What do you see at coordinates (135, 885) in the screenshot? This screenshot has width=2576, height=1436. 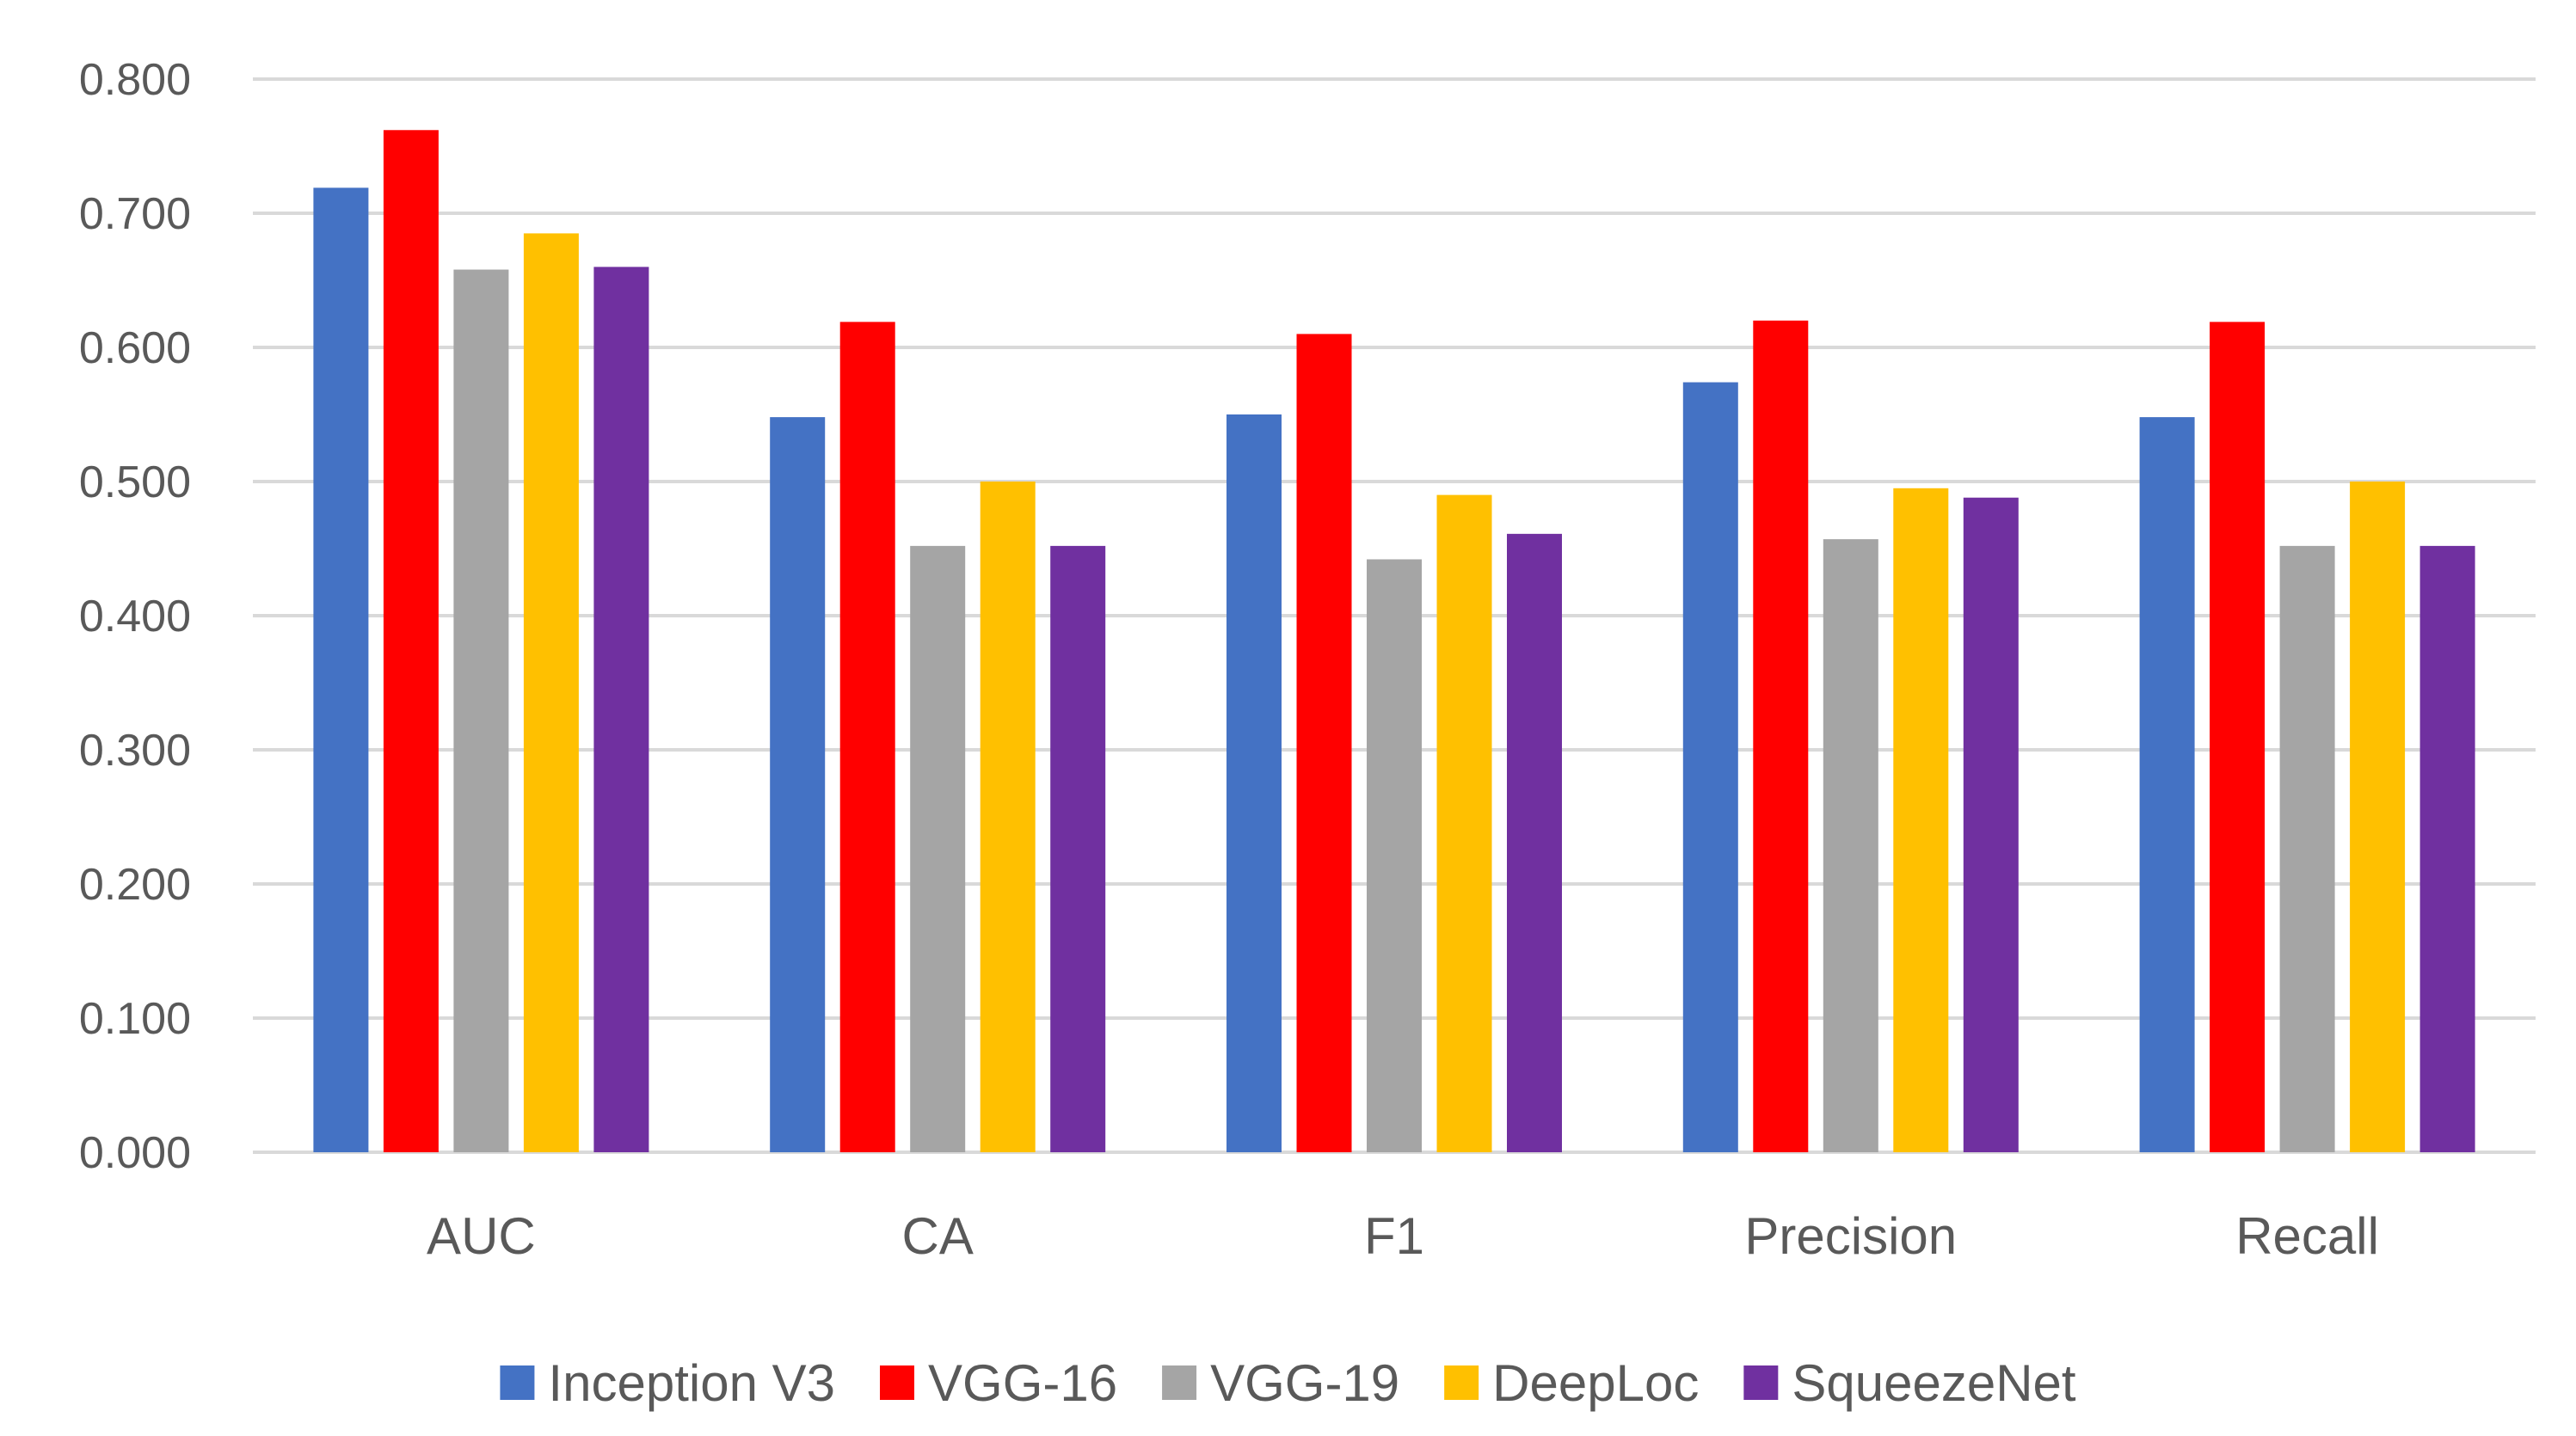 I see `y-tick-label: 0.200` at bounding box center [135, 885].